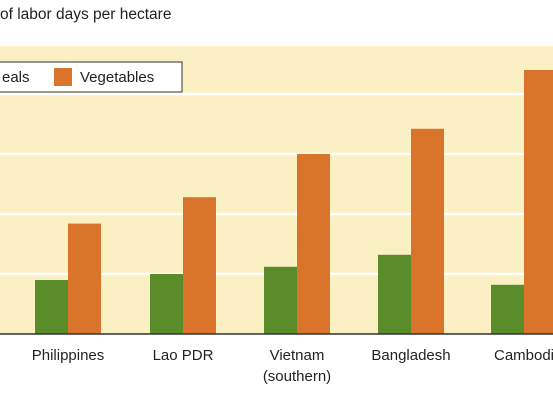 The image size is (553, 400). I want to click on legend-box, so click(91, 77).